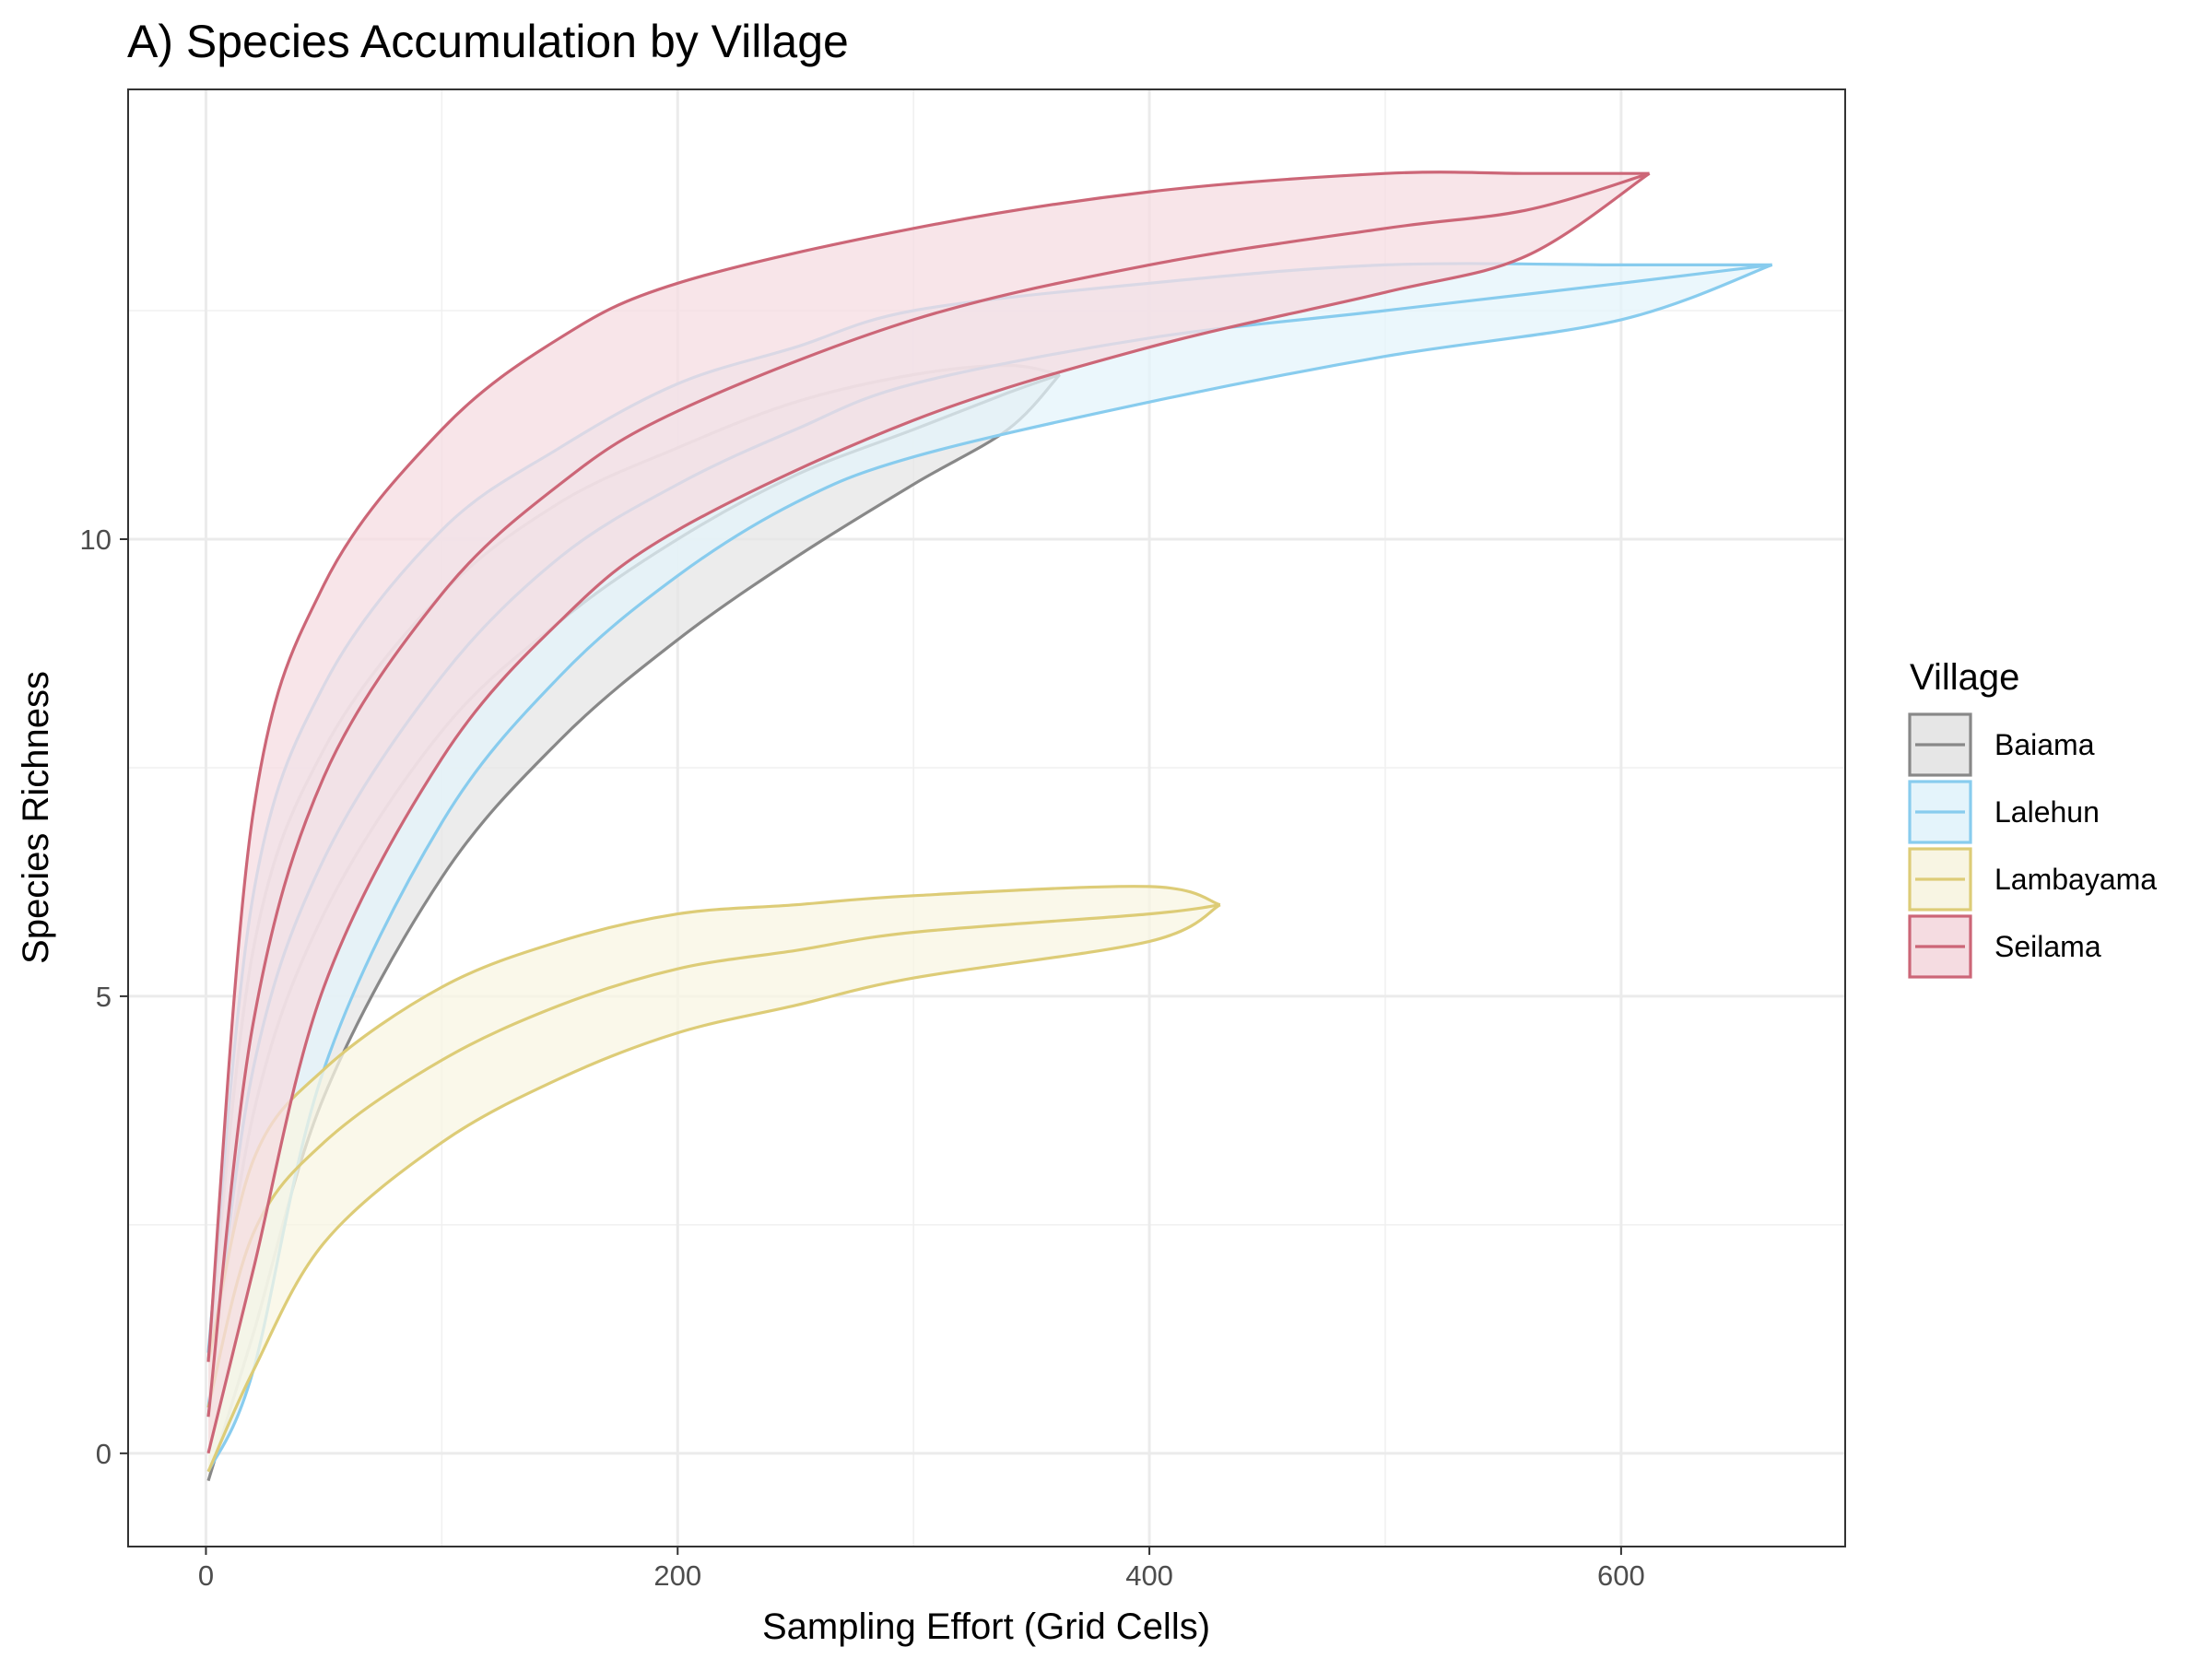 The width and height of the screenshot is (2212, 1659). I want to click on y-tick-label: 10, so click(96, 540).